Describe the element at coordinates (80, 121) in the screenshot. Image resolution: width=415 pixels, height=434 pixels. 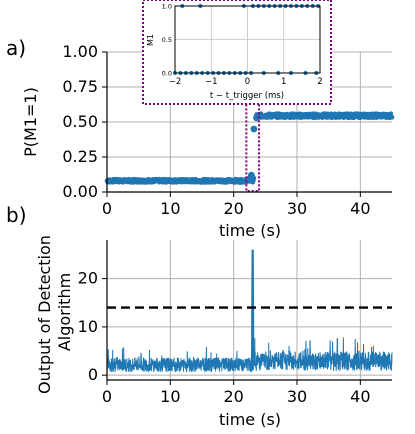
I see `panel-a-ytick-label: 0.50` at that location.